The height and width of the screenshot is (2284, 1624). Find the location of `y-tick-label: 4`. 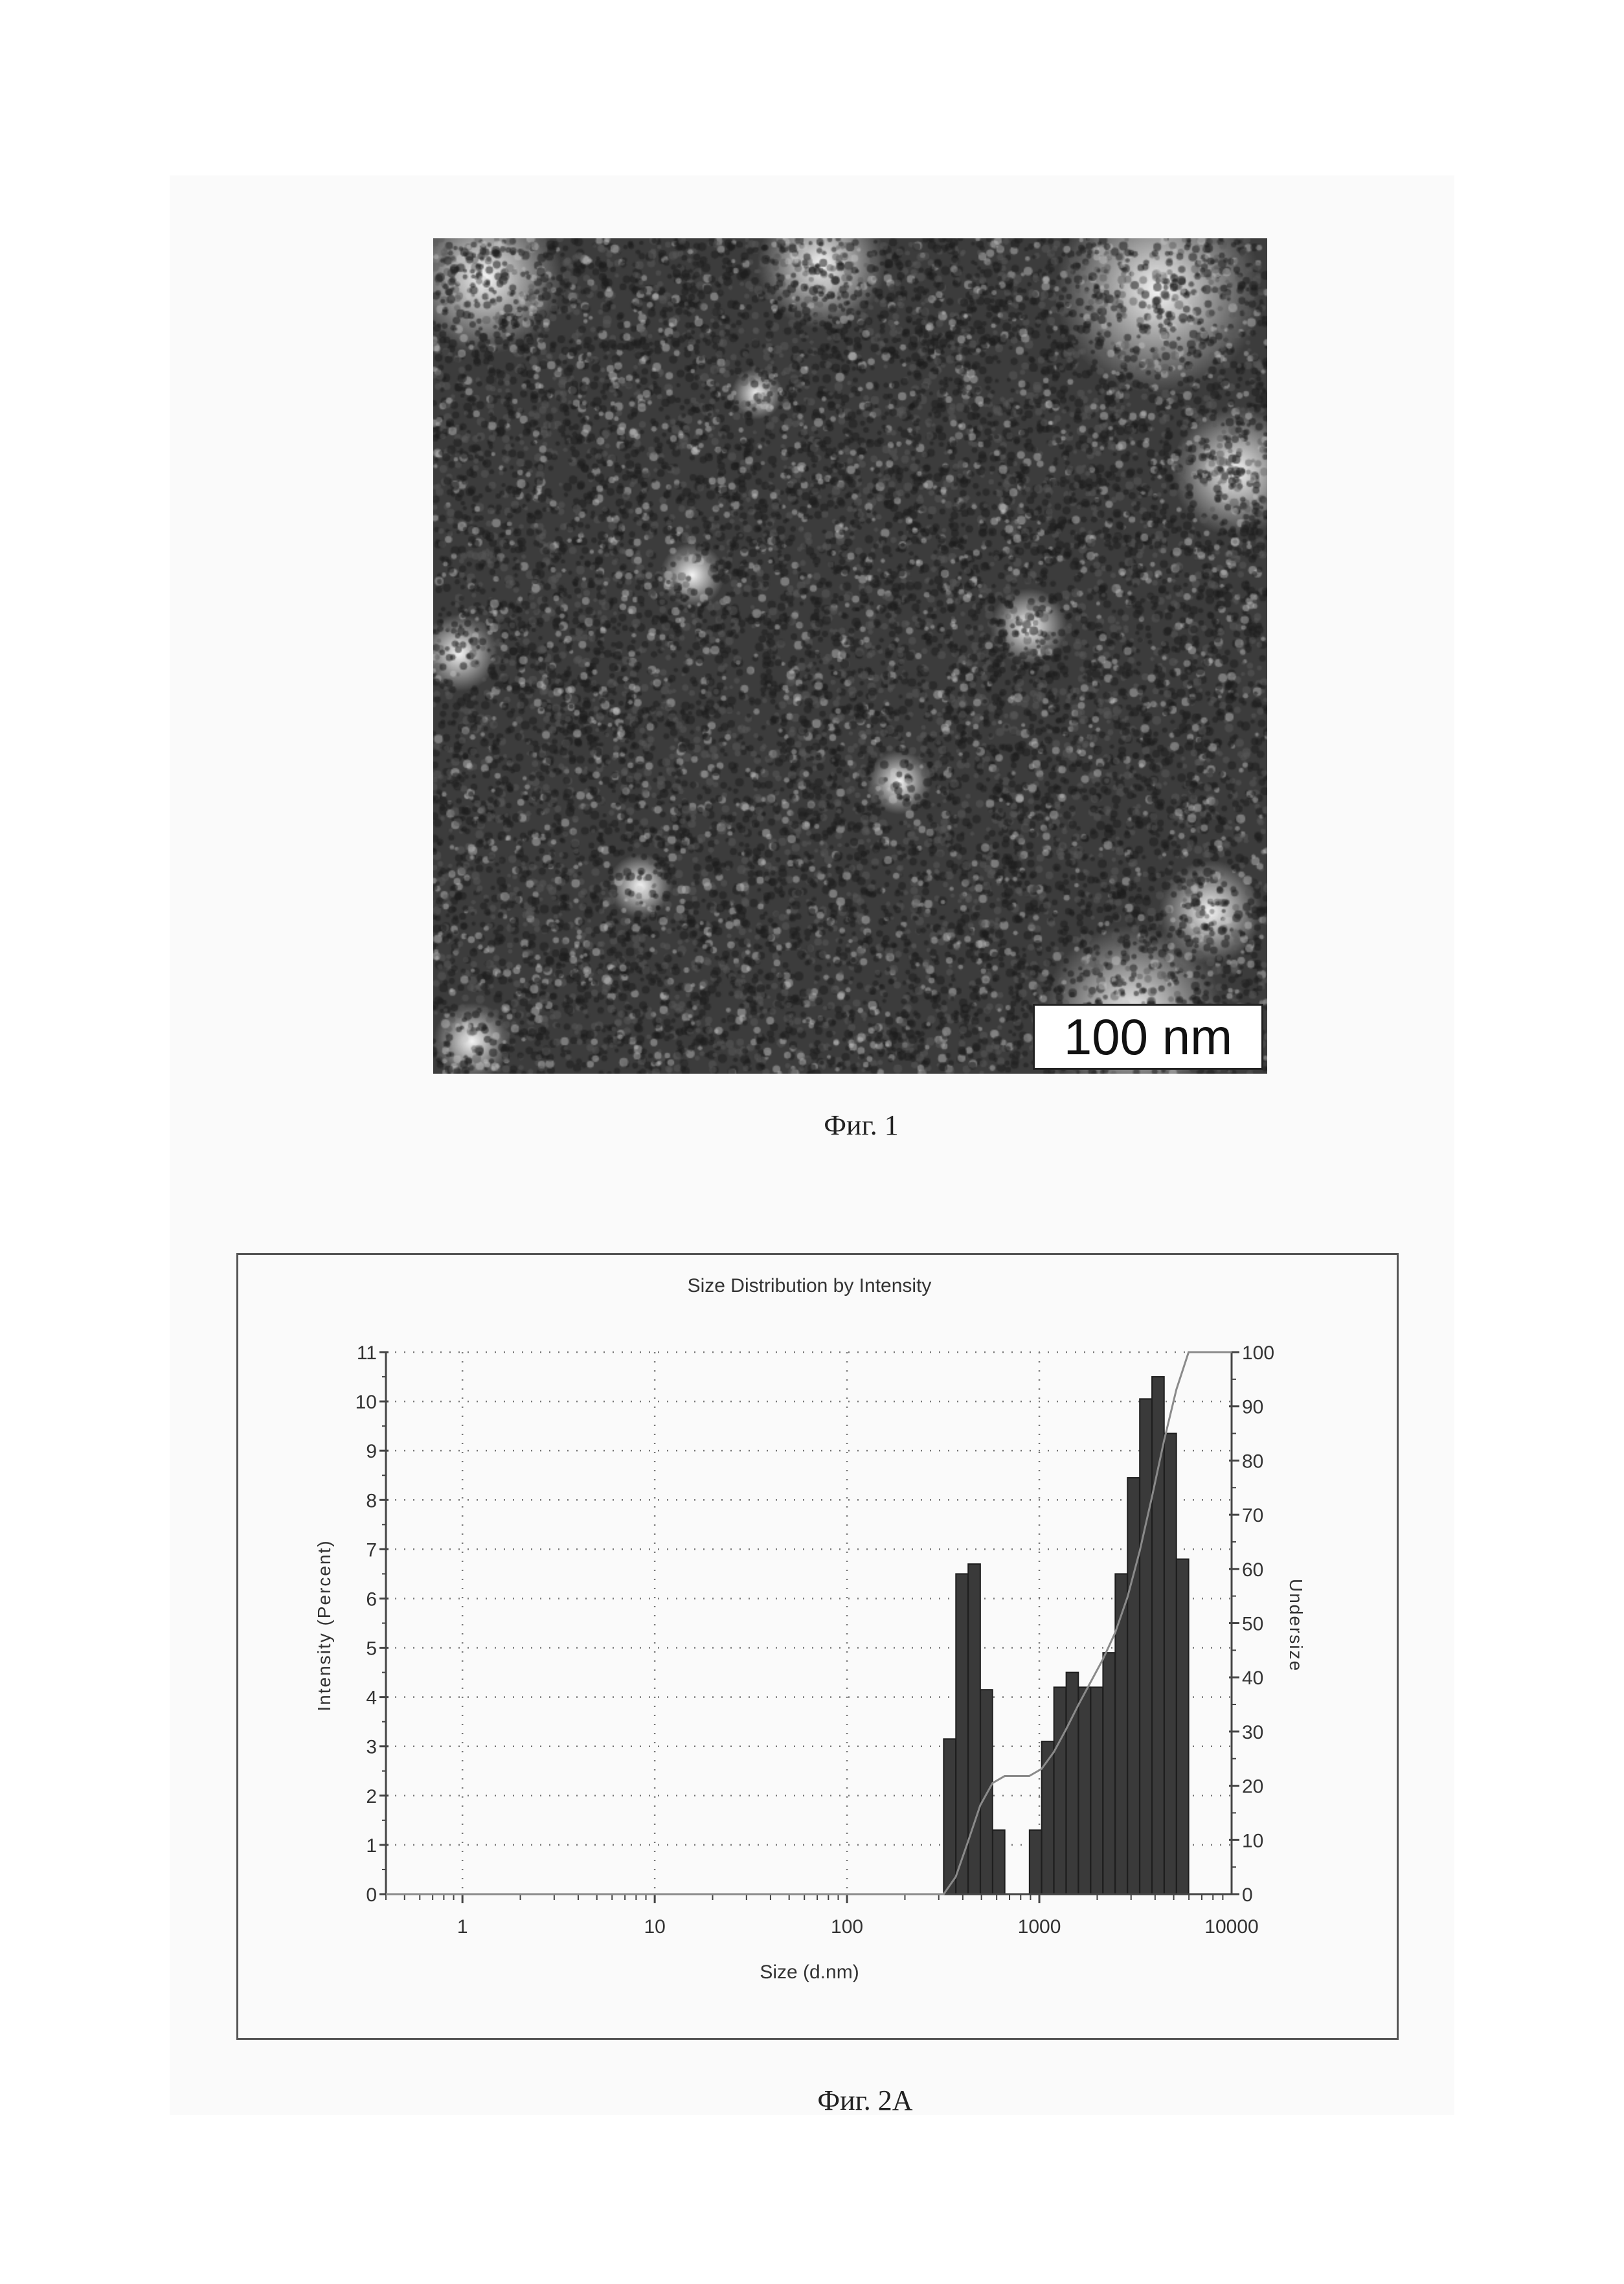

y-tick-label: 4 is located at coordinates (371, 1699).